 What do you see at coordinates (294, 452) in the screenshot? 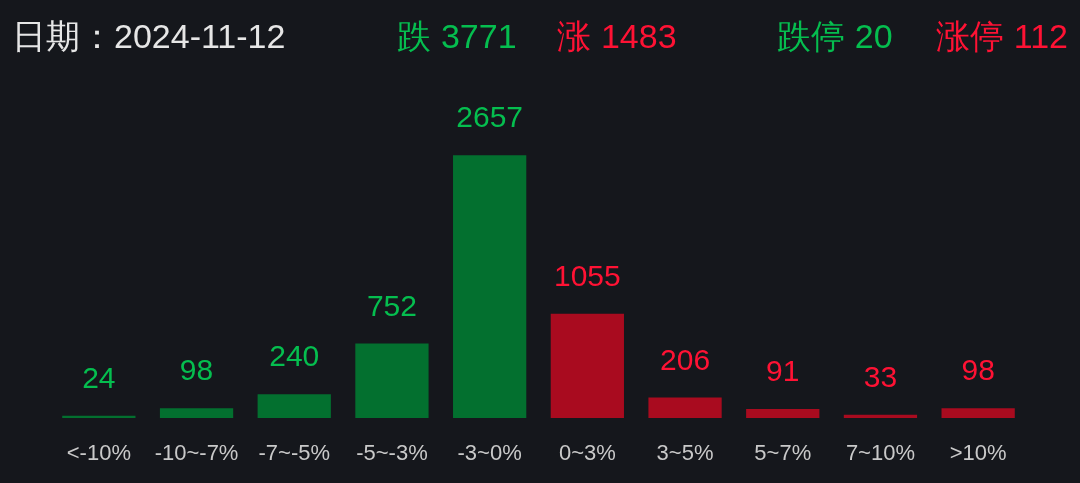
I see `x-tick-label: -7~-5%` at bounding box center [294, 452].